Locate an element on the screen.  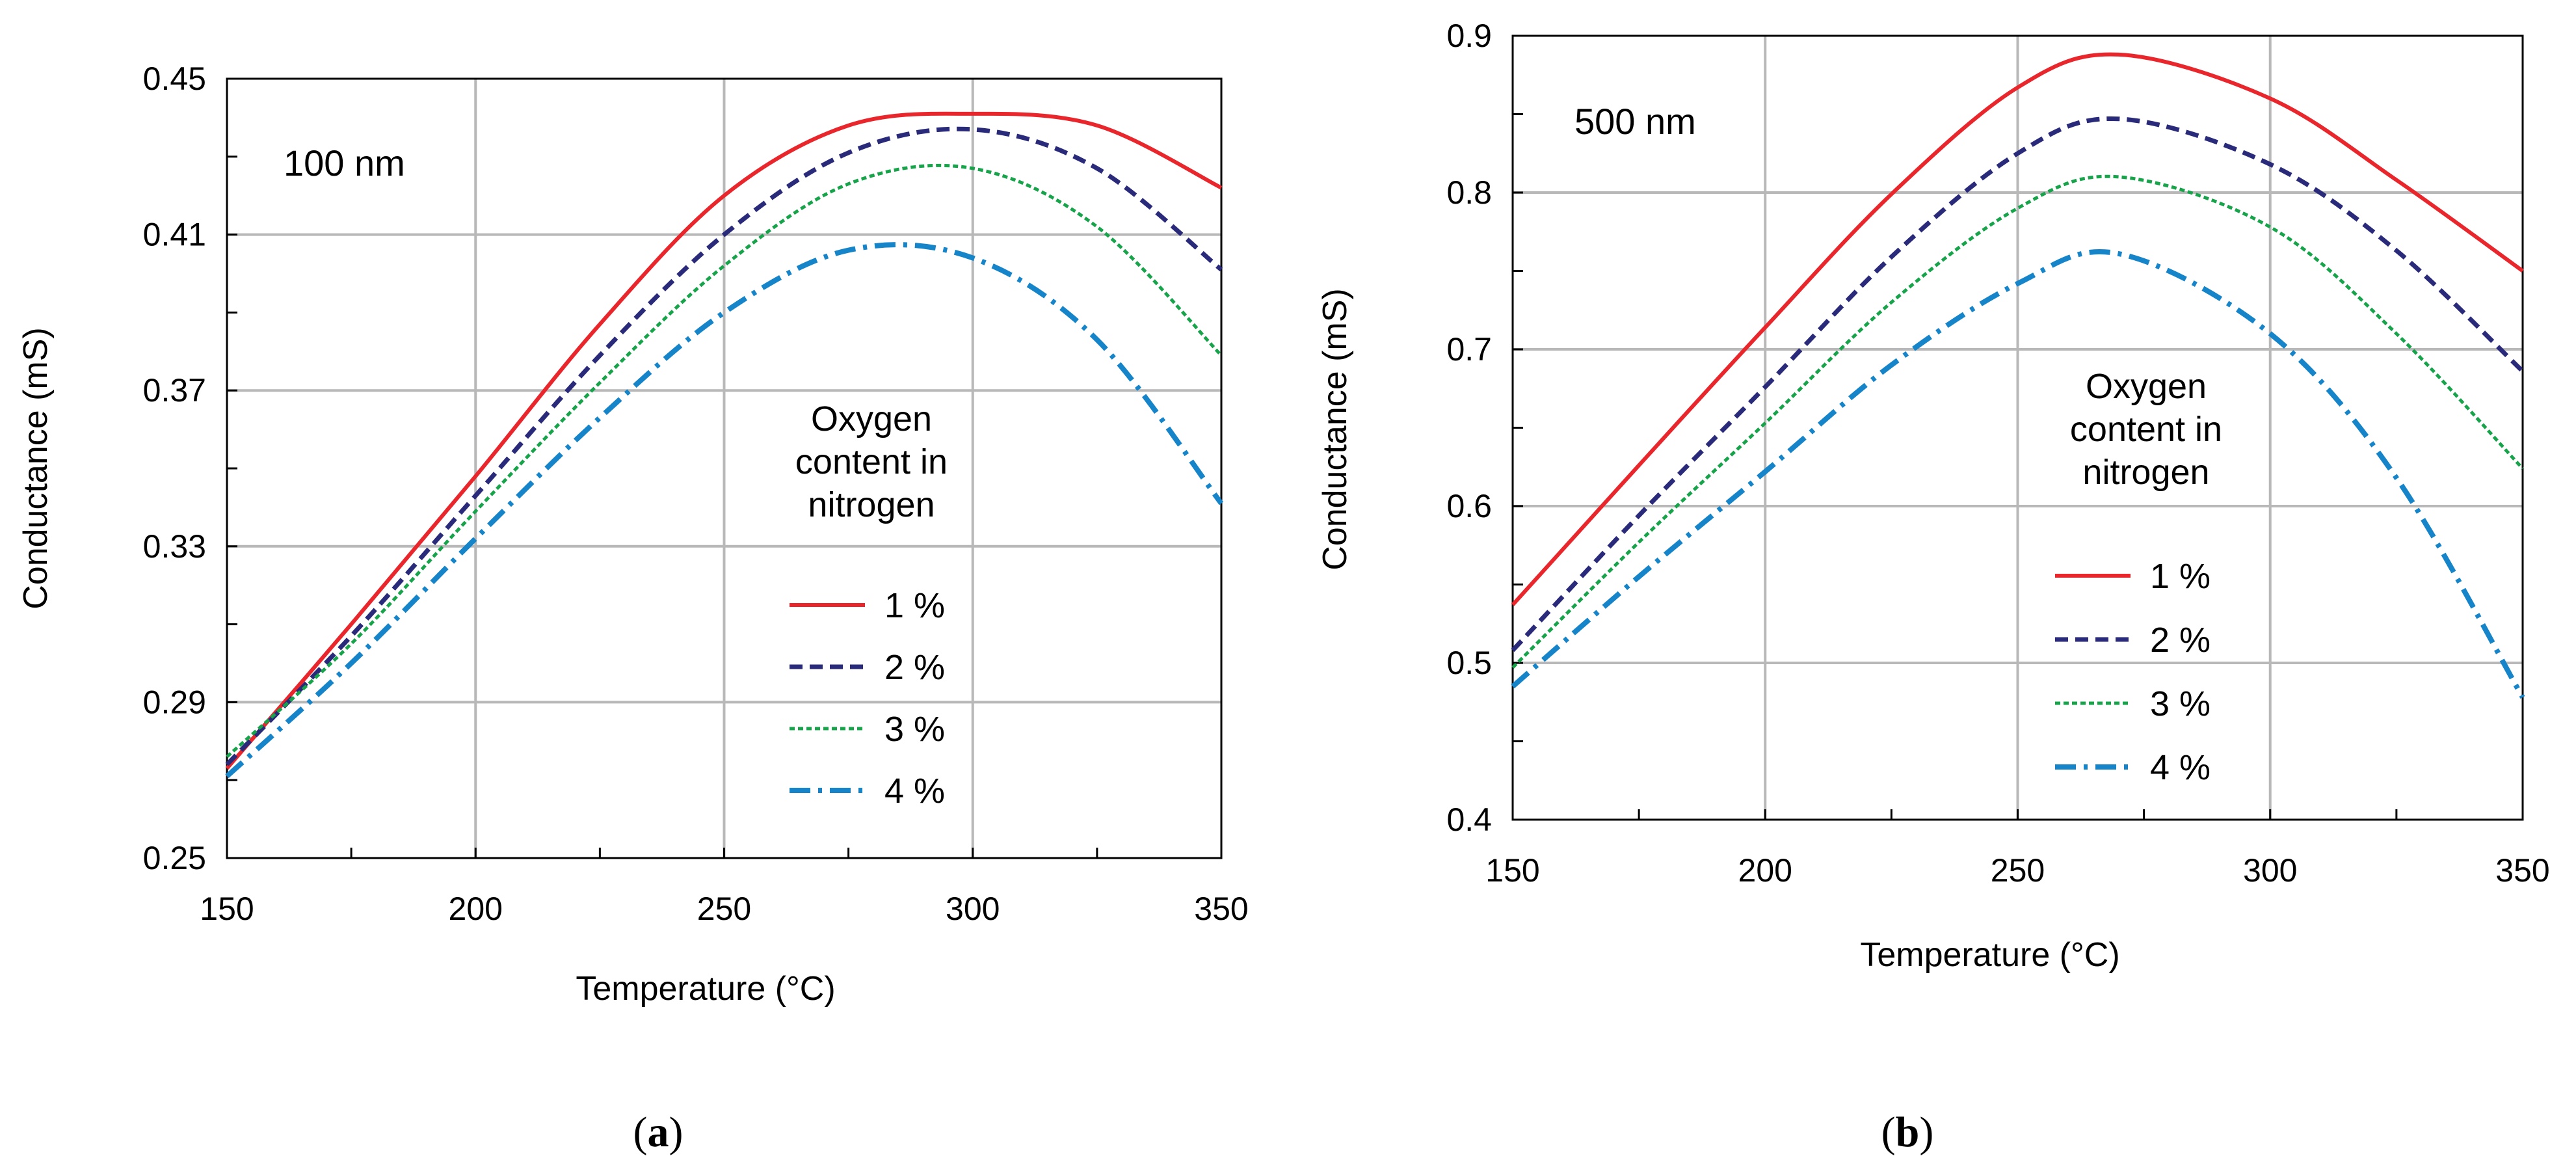
y-tick-labels-b: 0.4 0.5 0.6 0.7 0.8 0.9 is located at coordinates (1469, 428).